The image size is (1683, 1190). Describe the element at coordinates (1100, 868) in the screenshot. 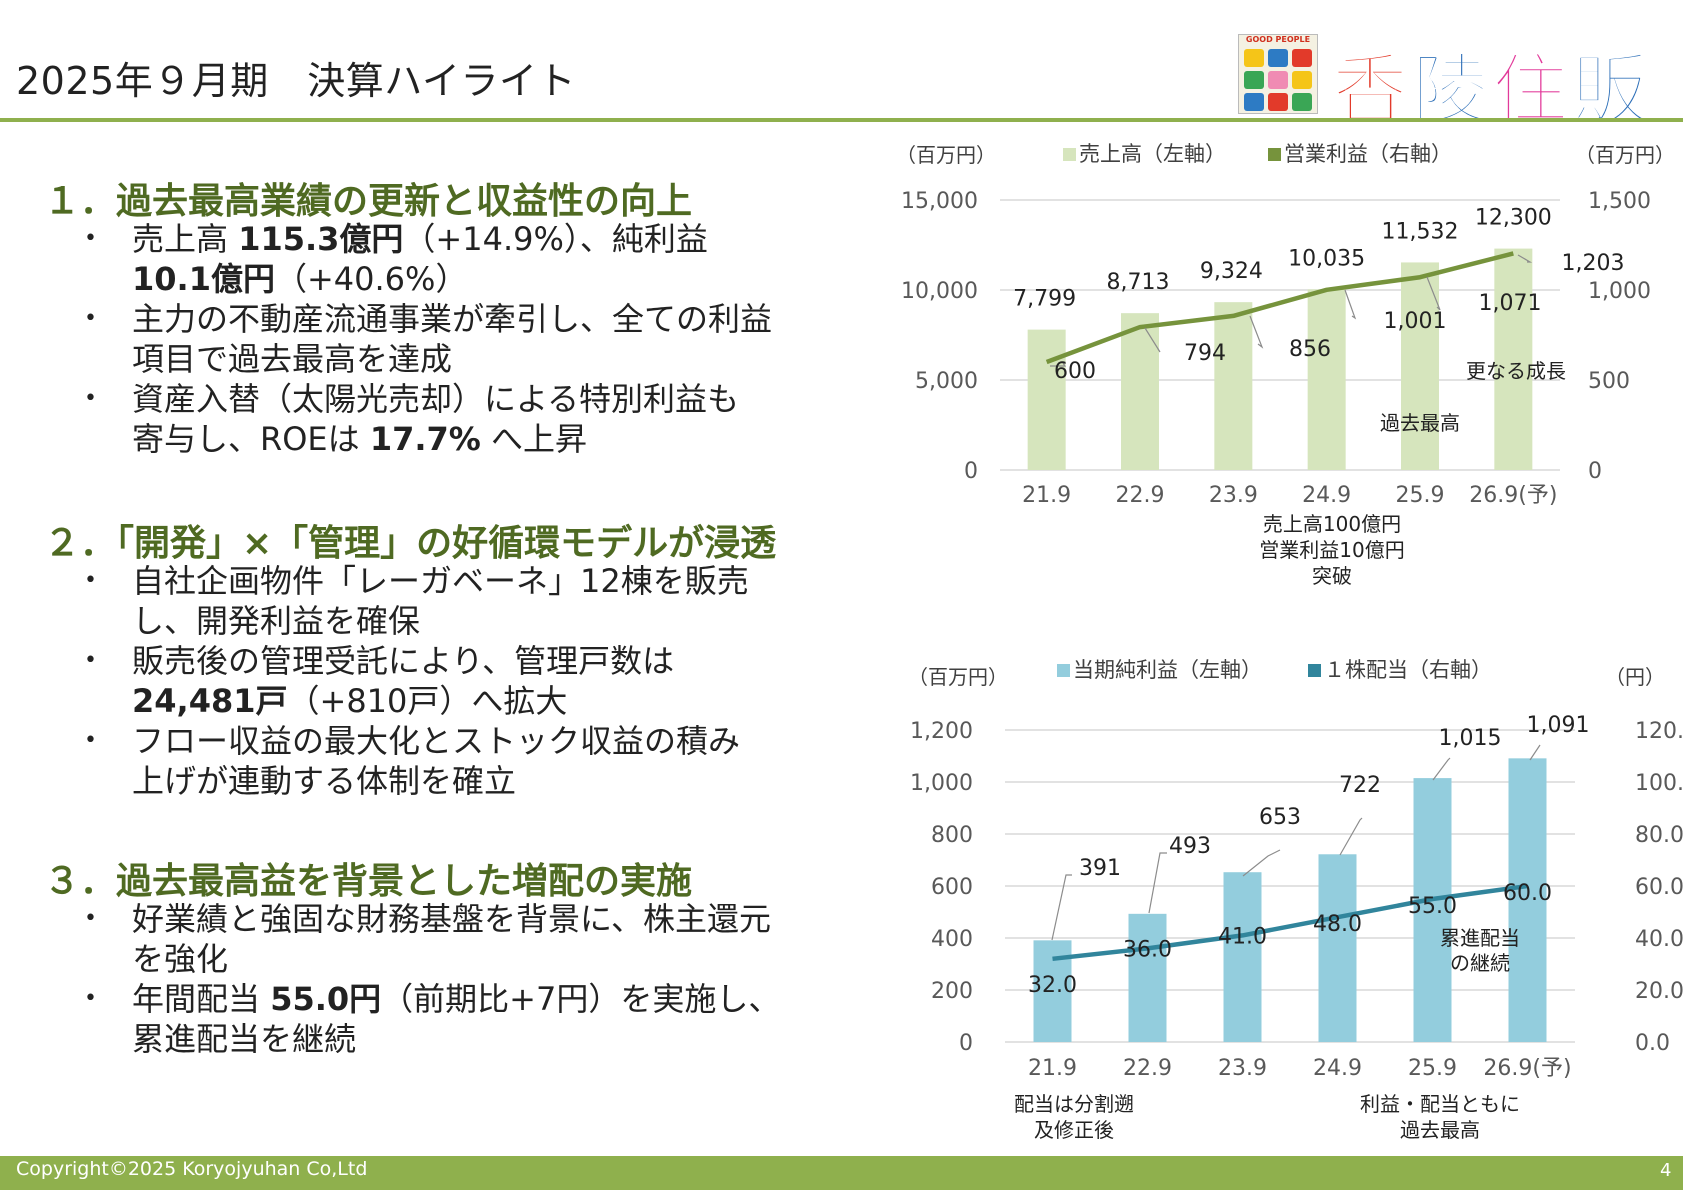

I see `bar-label: 391` at that location.